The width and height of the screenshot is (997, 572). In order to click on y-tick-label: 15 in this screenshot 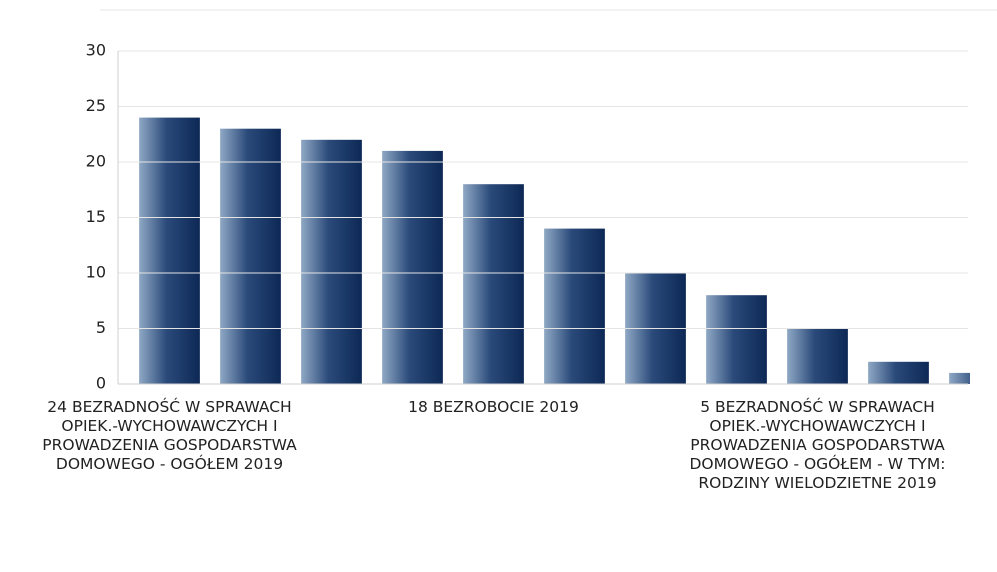, I will do `click(96, 216)`.